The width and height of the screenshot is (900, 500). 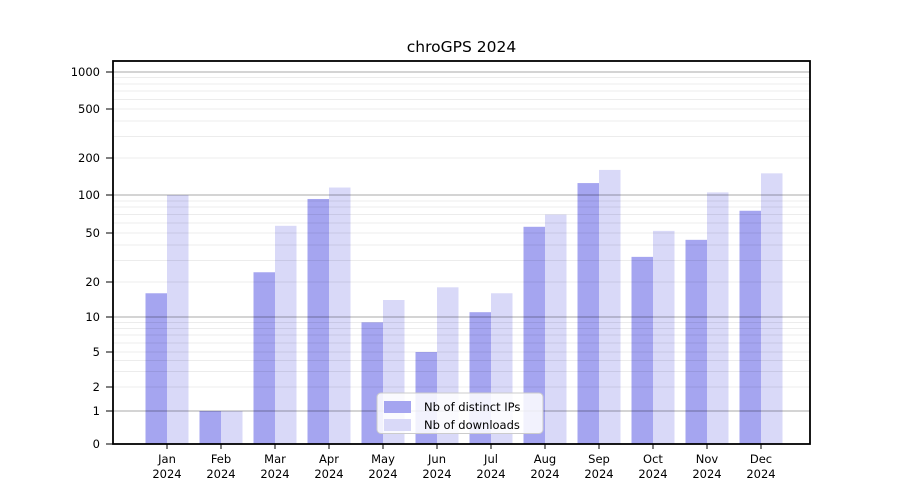 What do you see at coordinates (340, 315) in the screenshot?
I see `bar-downloads-apr` at bounding box center [340, 315].